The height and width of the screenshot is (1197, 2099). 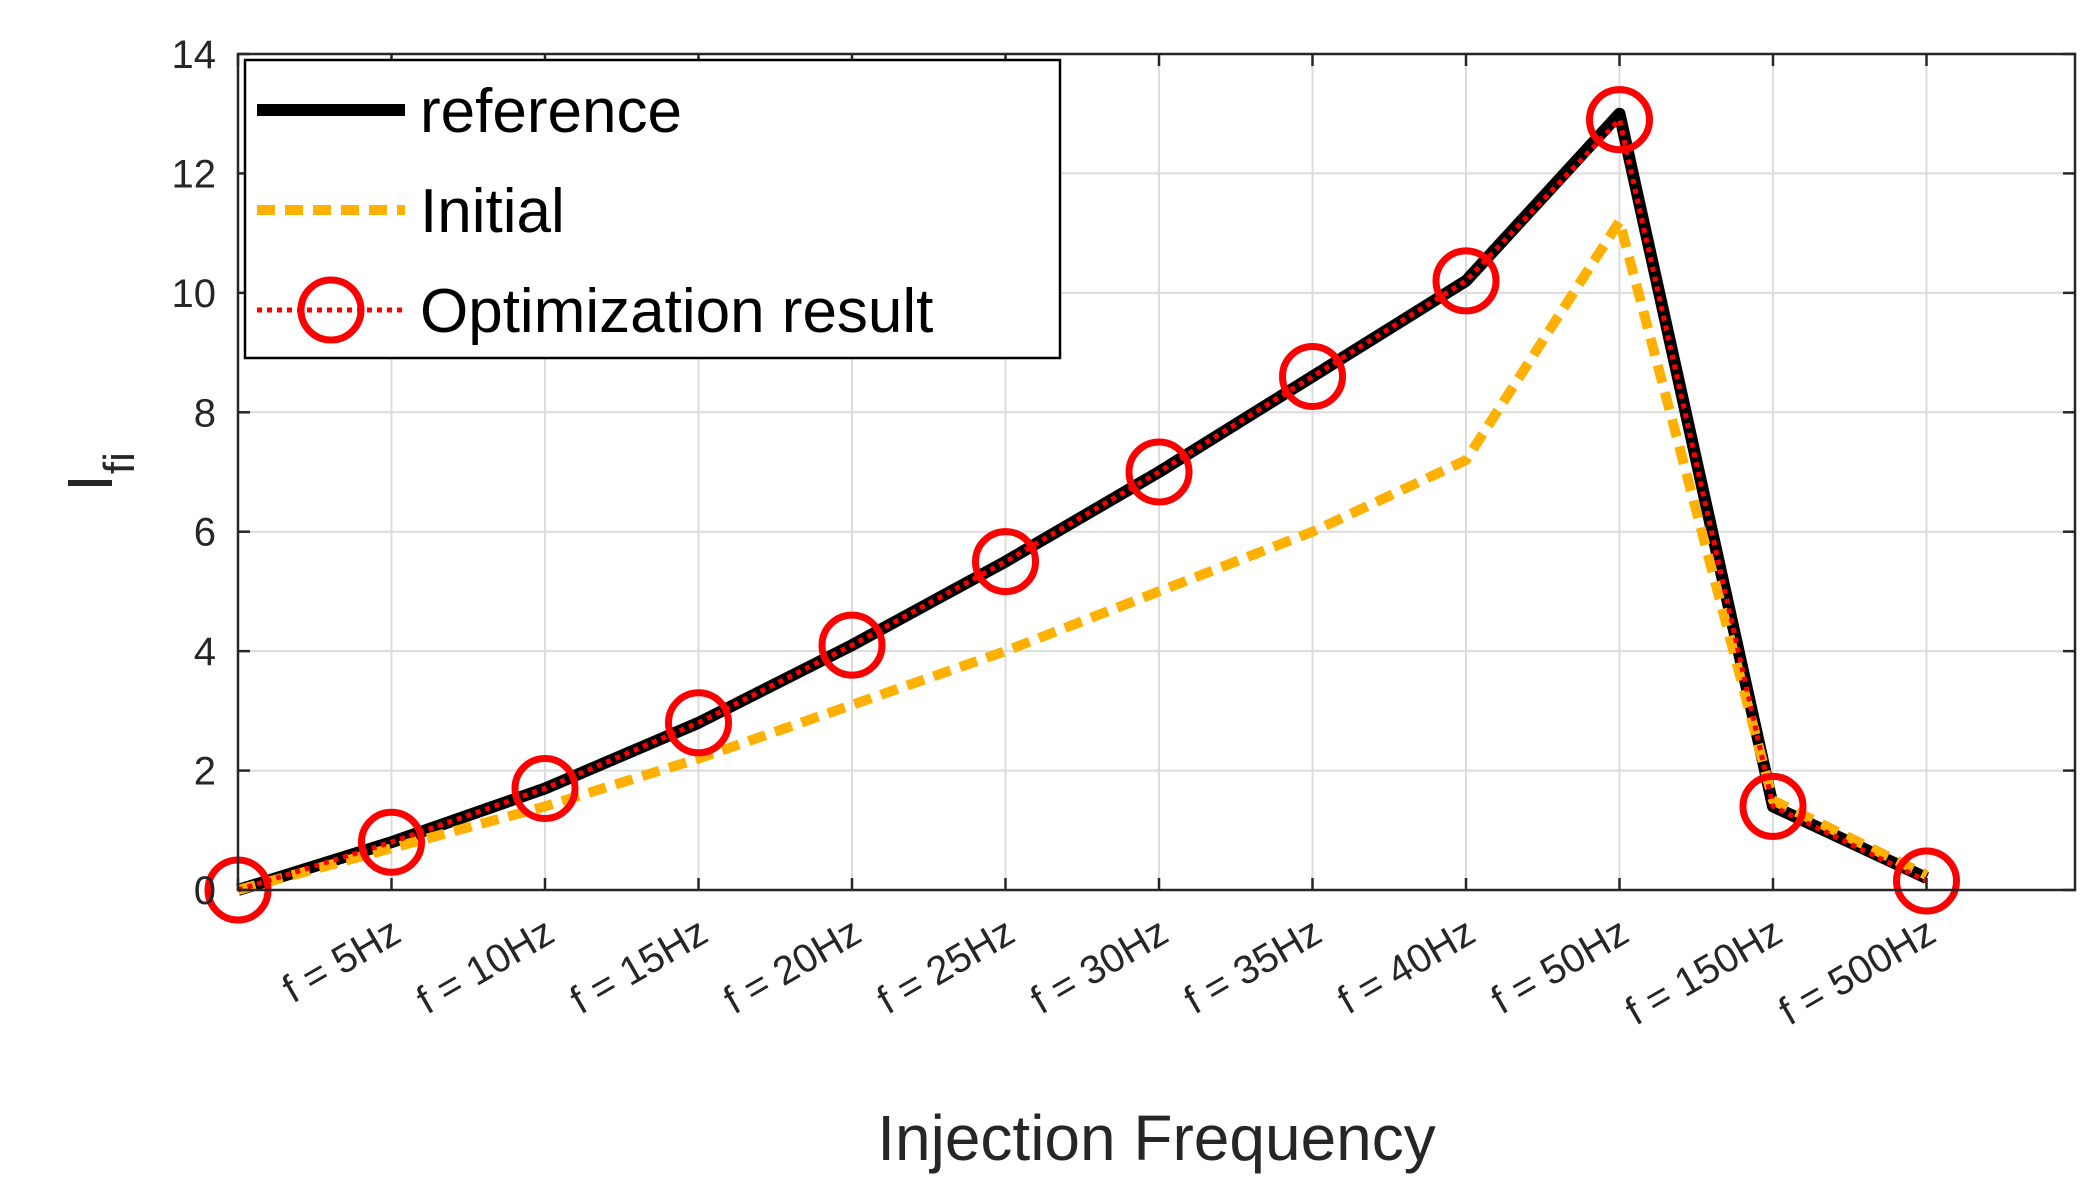 What do you see at coordinates (205, 413) in the screenshot?
I see `y-tick-label: 8` at bounding box center [205, 413].